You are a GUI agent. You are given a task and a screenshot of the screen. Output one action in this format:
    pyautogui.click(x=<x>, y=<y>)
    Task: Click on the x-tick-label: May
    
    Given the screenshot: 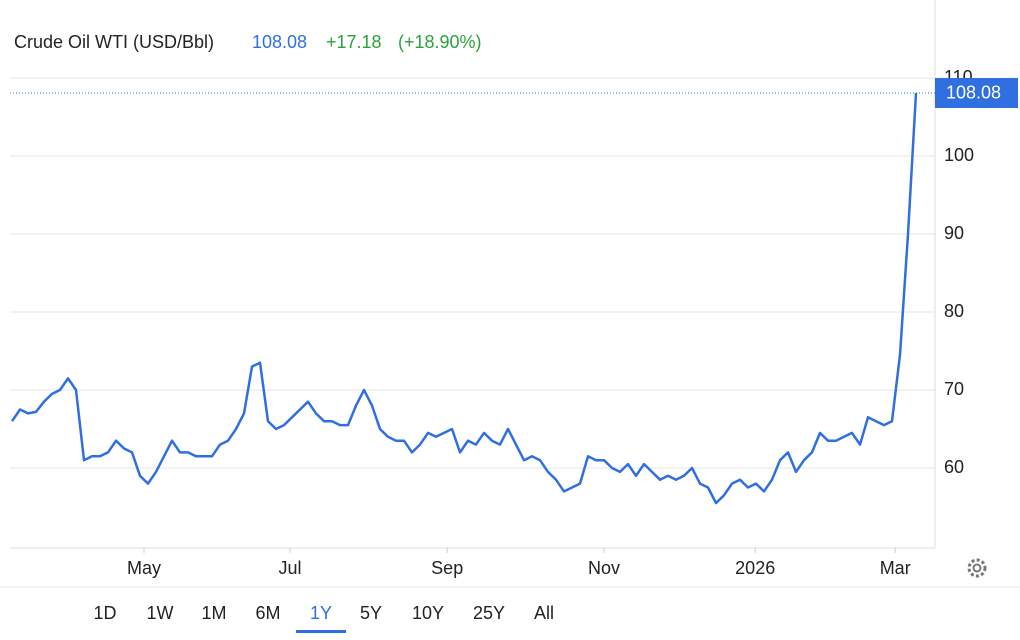 What is the action you would take?
    pyautogui.click(x=144, y=568)
    